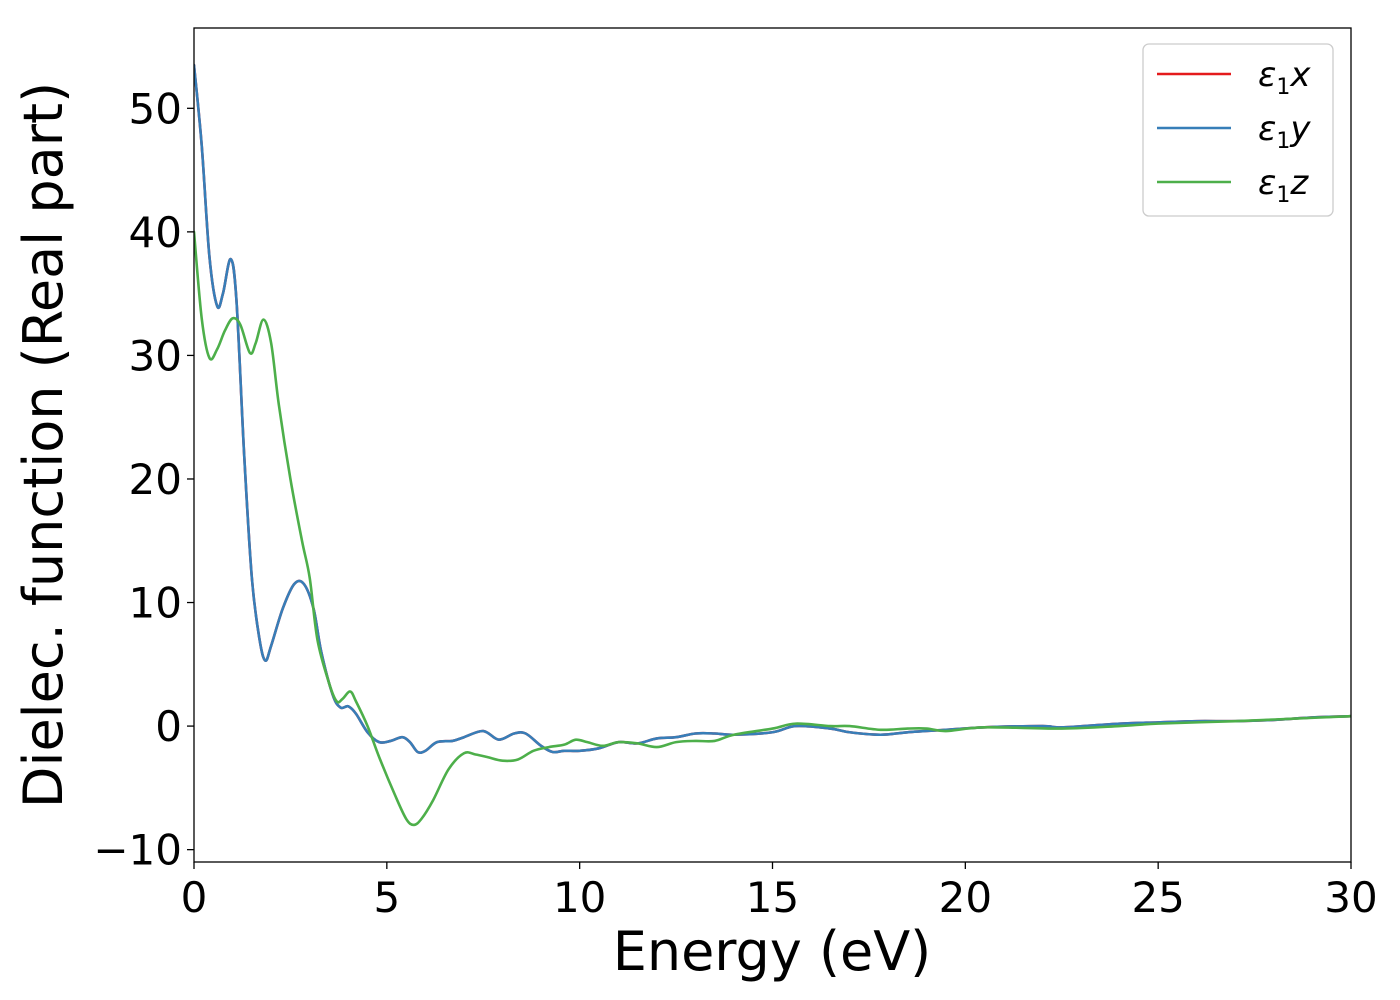  What do you see at coordinates (1284, 77) in the screenshot?
I see `legend-label-x: ε1x` at bounding box center [1284, 77].